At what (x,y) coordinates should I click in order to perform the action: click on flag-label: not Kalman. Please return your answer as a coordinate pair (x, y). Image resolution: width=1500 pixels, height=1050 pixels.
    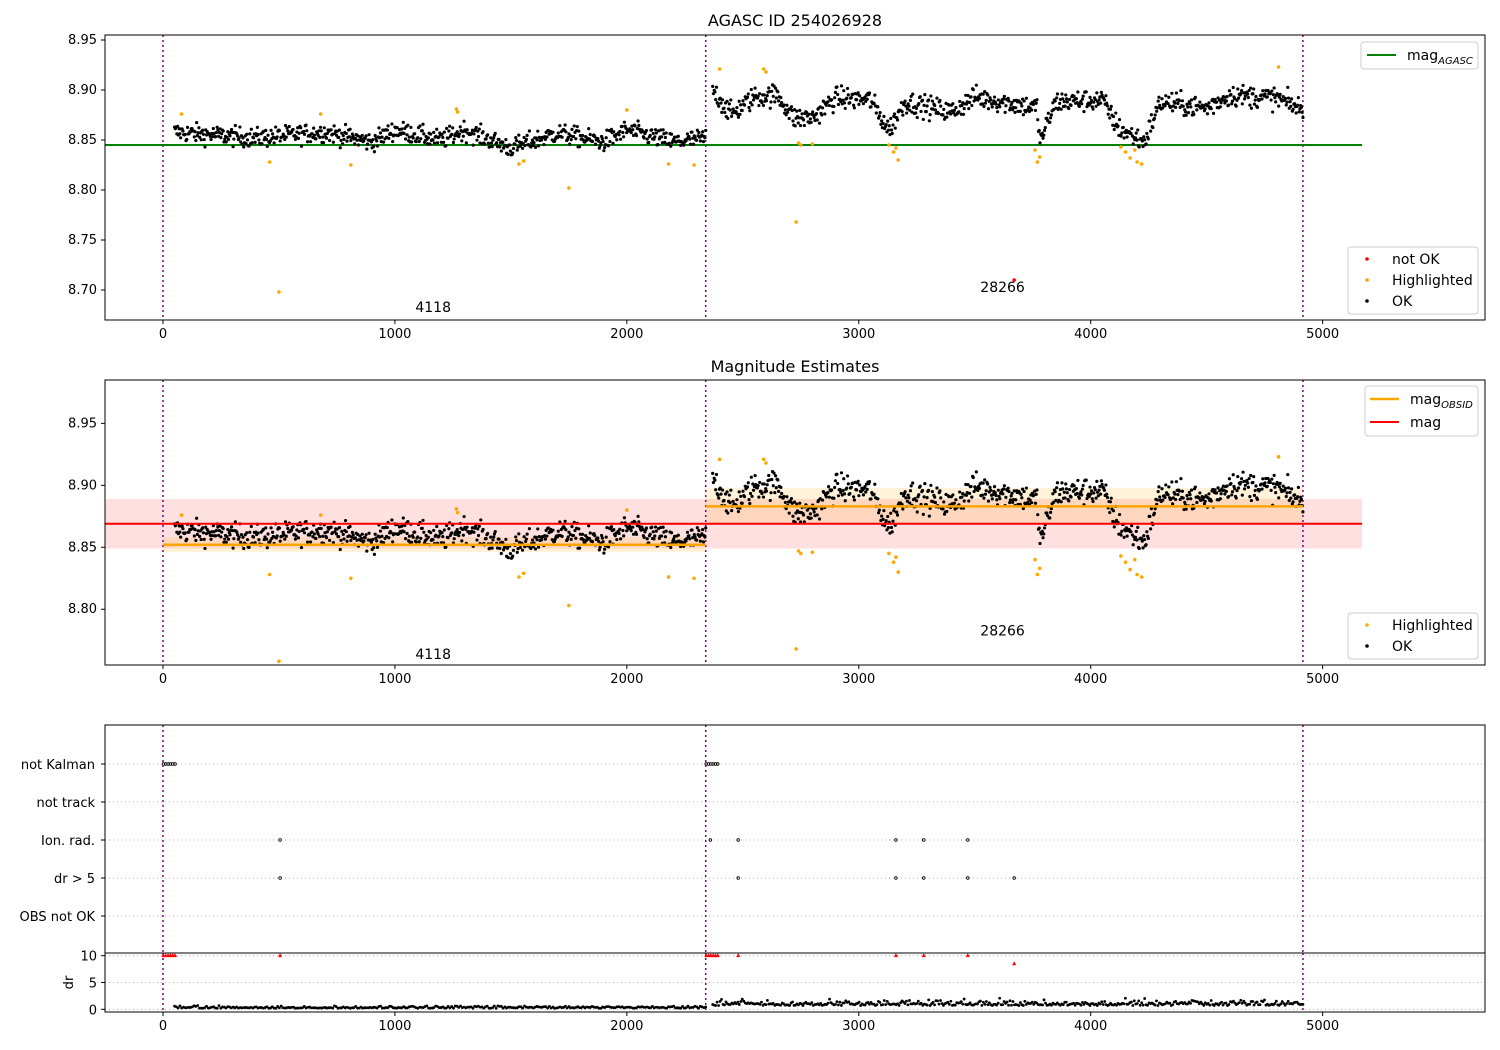
    Looking at the image, I should click on (58, 765).